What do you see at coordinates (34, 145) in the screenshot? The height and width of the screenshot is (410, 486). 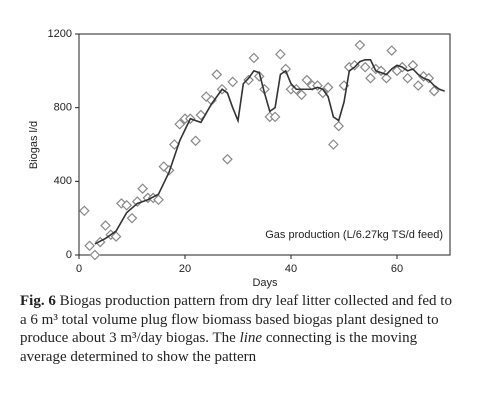 I see `y-axis-label: Biogas l/d` at bounding box center [34, 145].